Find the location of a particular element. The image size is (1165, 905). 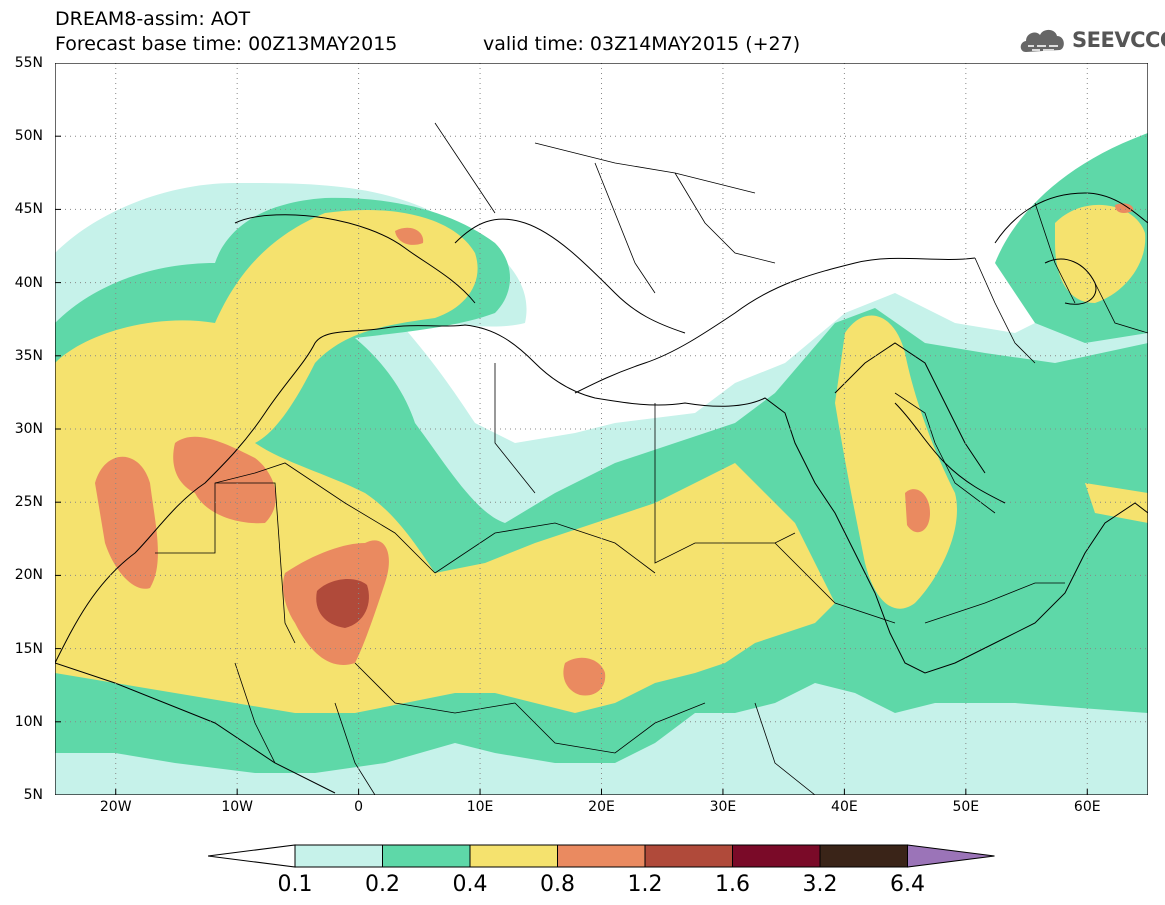

lat-tick-label: 25N is located at coordinates (28, 502).